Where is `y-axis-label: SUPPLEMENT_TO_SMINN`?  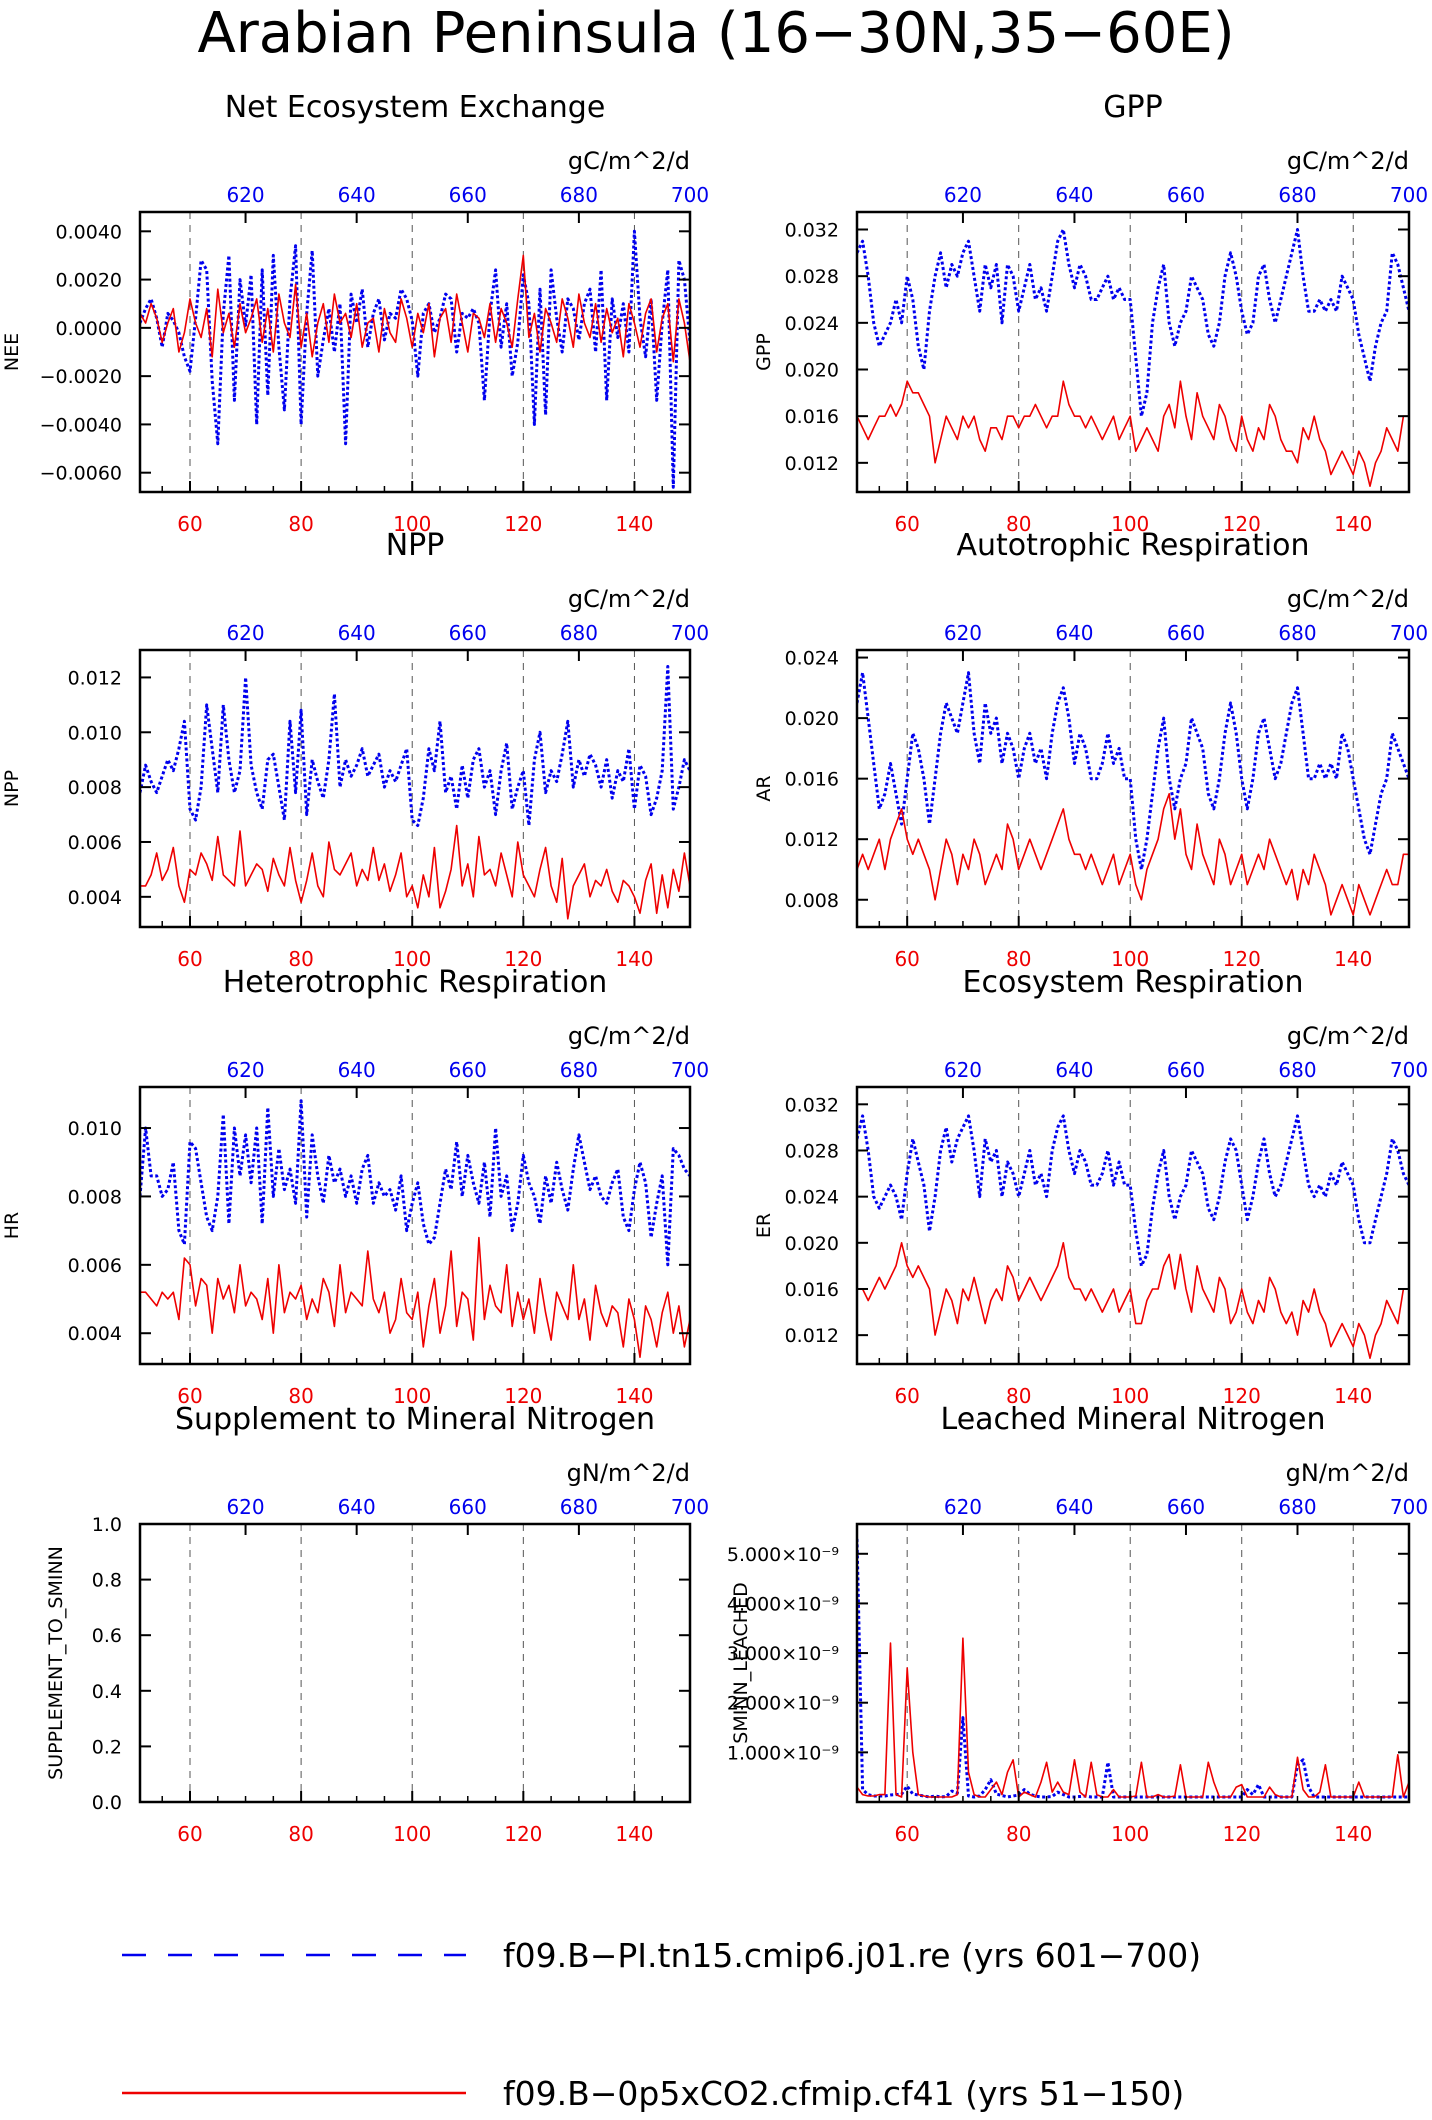 y-axis-label: SUPPLEMENT_TO_SMINN is located at coordinates (56, 1663).